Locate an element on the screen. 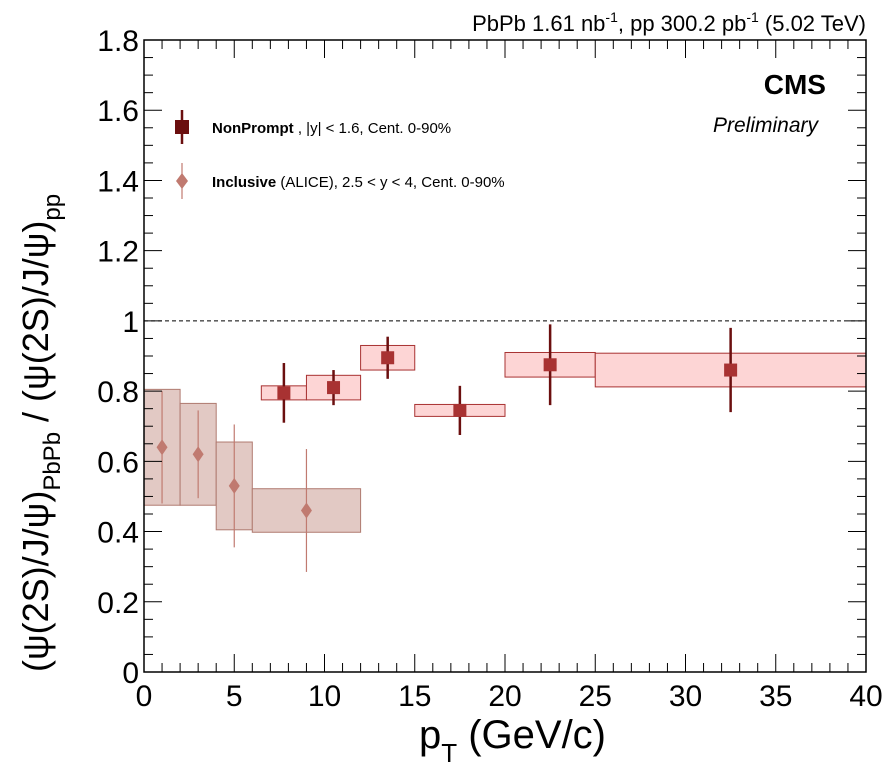  x-tick-label: 15 is located at coordinates (414, 696).